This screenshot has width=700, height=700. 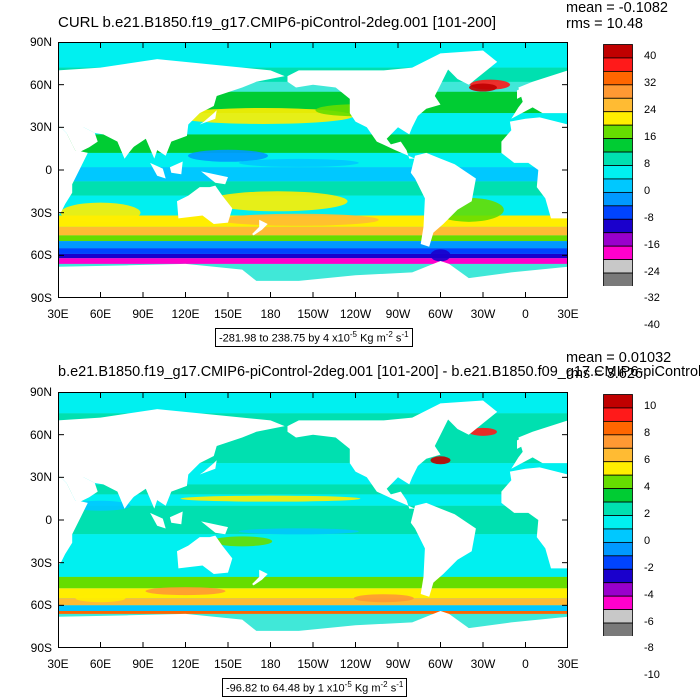 What do you see at coordinates (158, 520) in the screenshot?
I see `land-sumatra` at bounding box center [158, 520].